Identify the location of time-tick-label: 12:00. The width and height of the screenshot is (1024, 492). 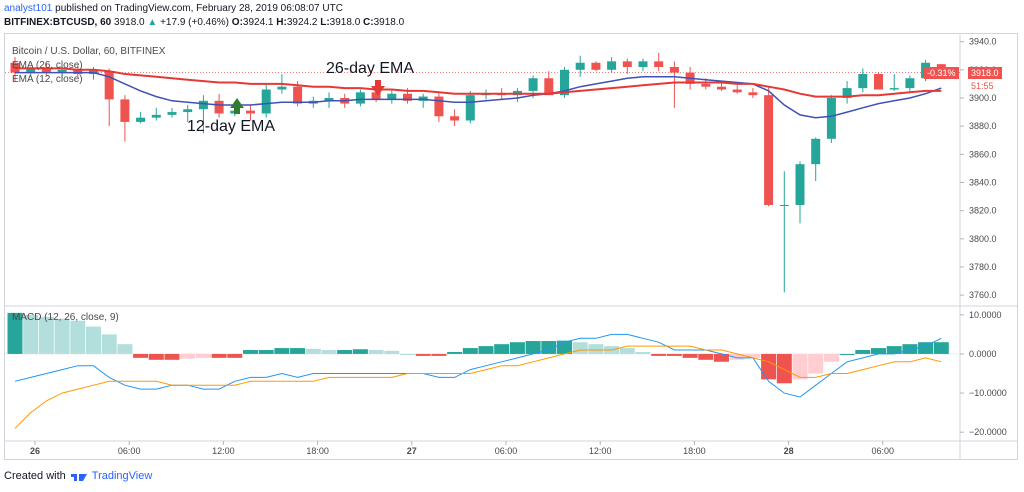
(600, 451).